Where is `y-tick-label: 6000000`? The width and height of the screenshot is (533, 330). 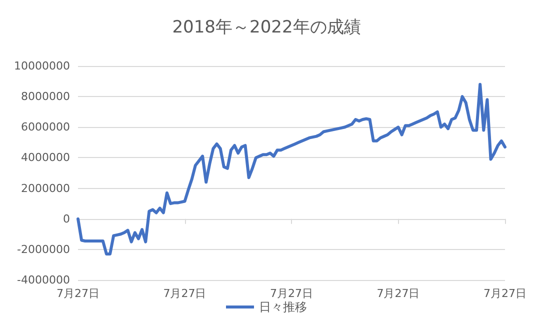
y-tick-label: 6000000 is located at coordinates (45, 127).